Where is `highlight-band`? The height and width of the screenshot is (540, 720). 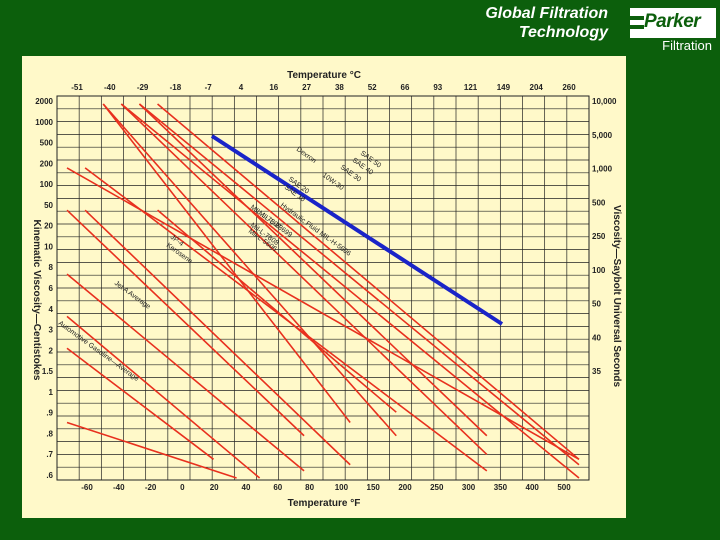 highlight-band is located at coordinates (357, 230).